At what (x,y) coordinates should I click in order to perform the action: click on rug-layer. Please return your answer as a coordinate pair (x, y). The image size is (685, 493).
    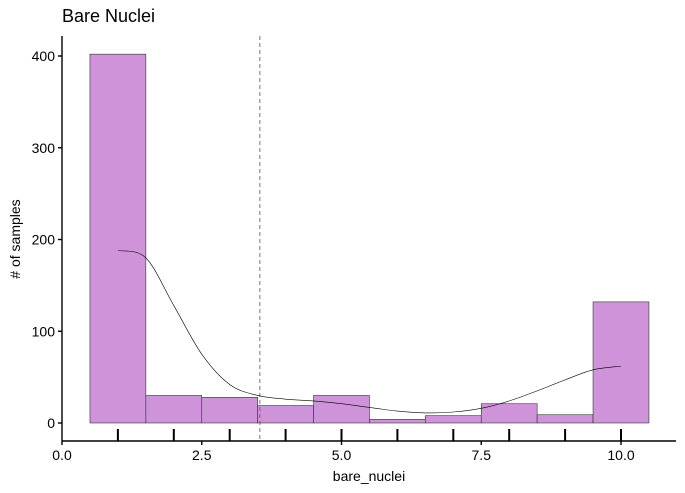
    Looking at the image, I should click on (369, 435).